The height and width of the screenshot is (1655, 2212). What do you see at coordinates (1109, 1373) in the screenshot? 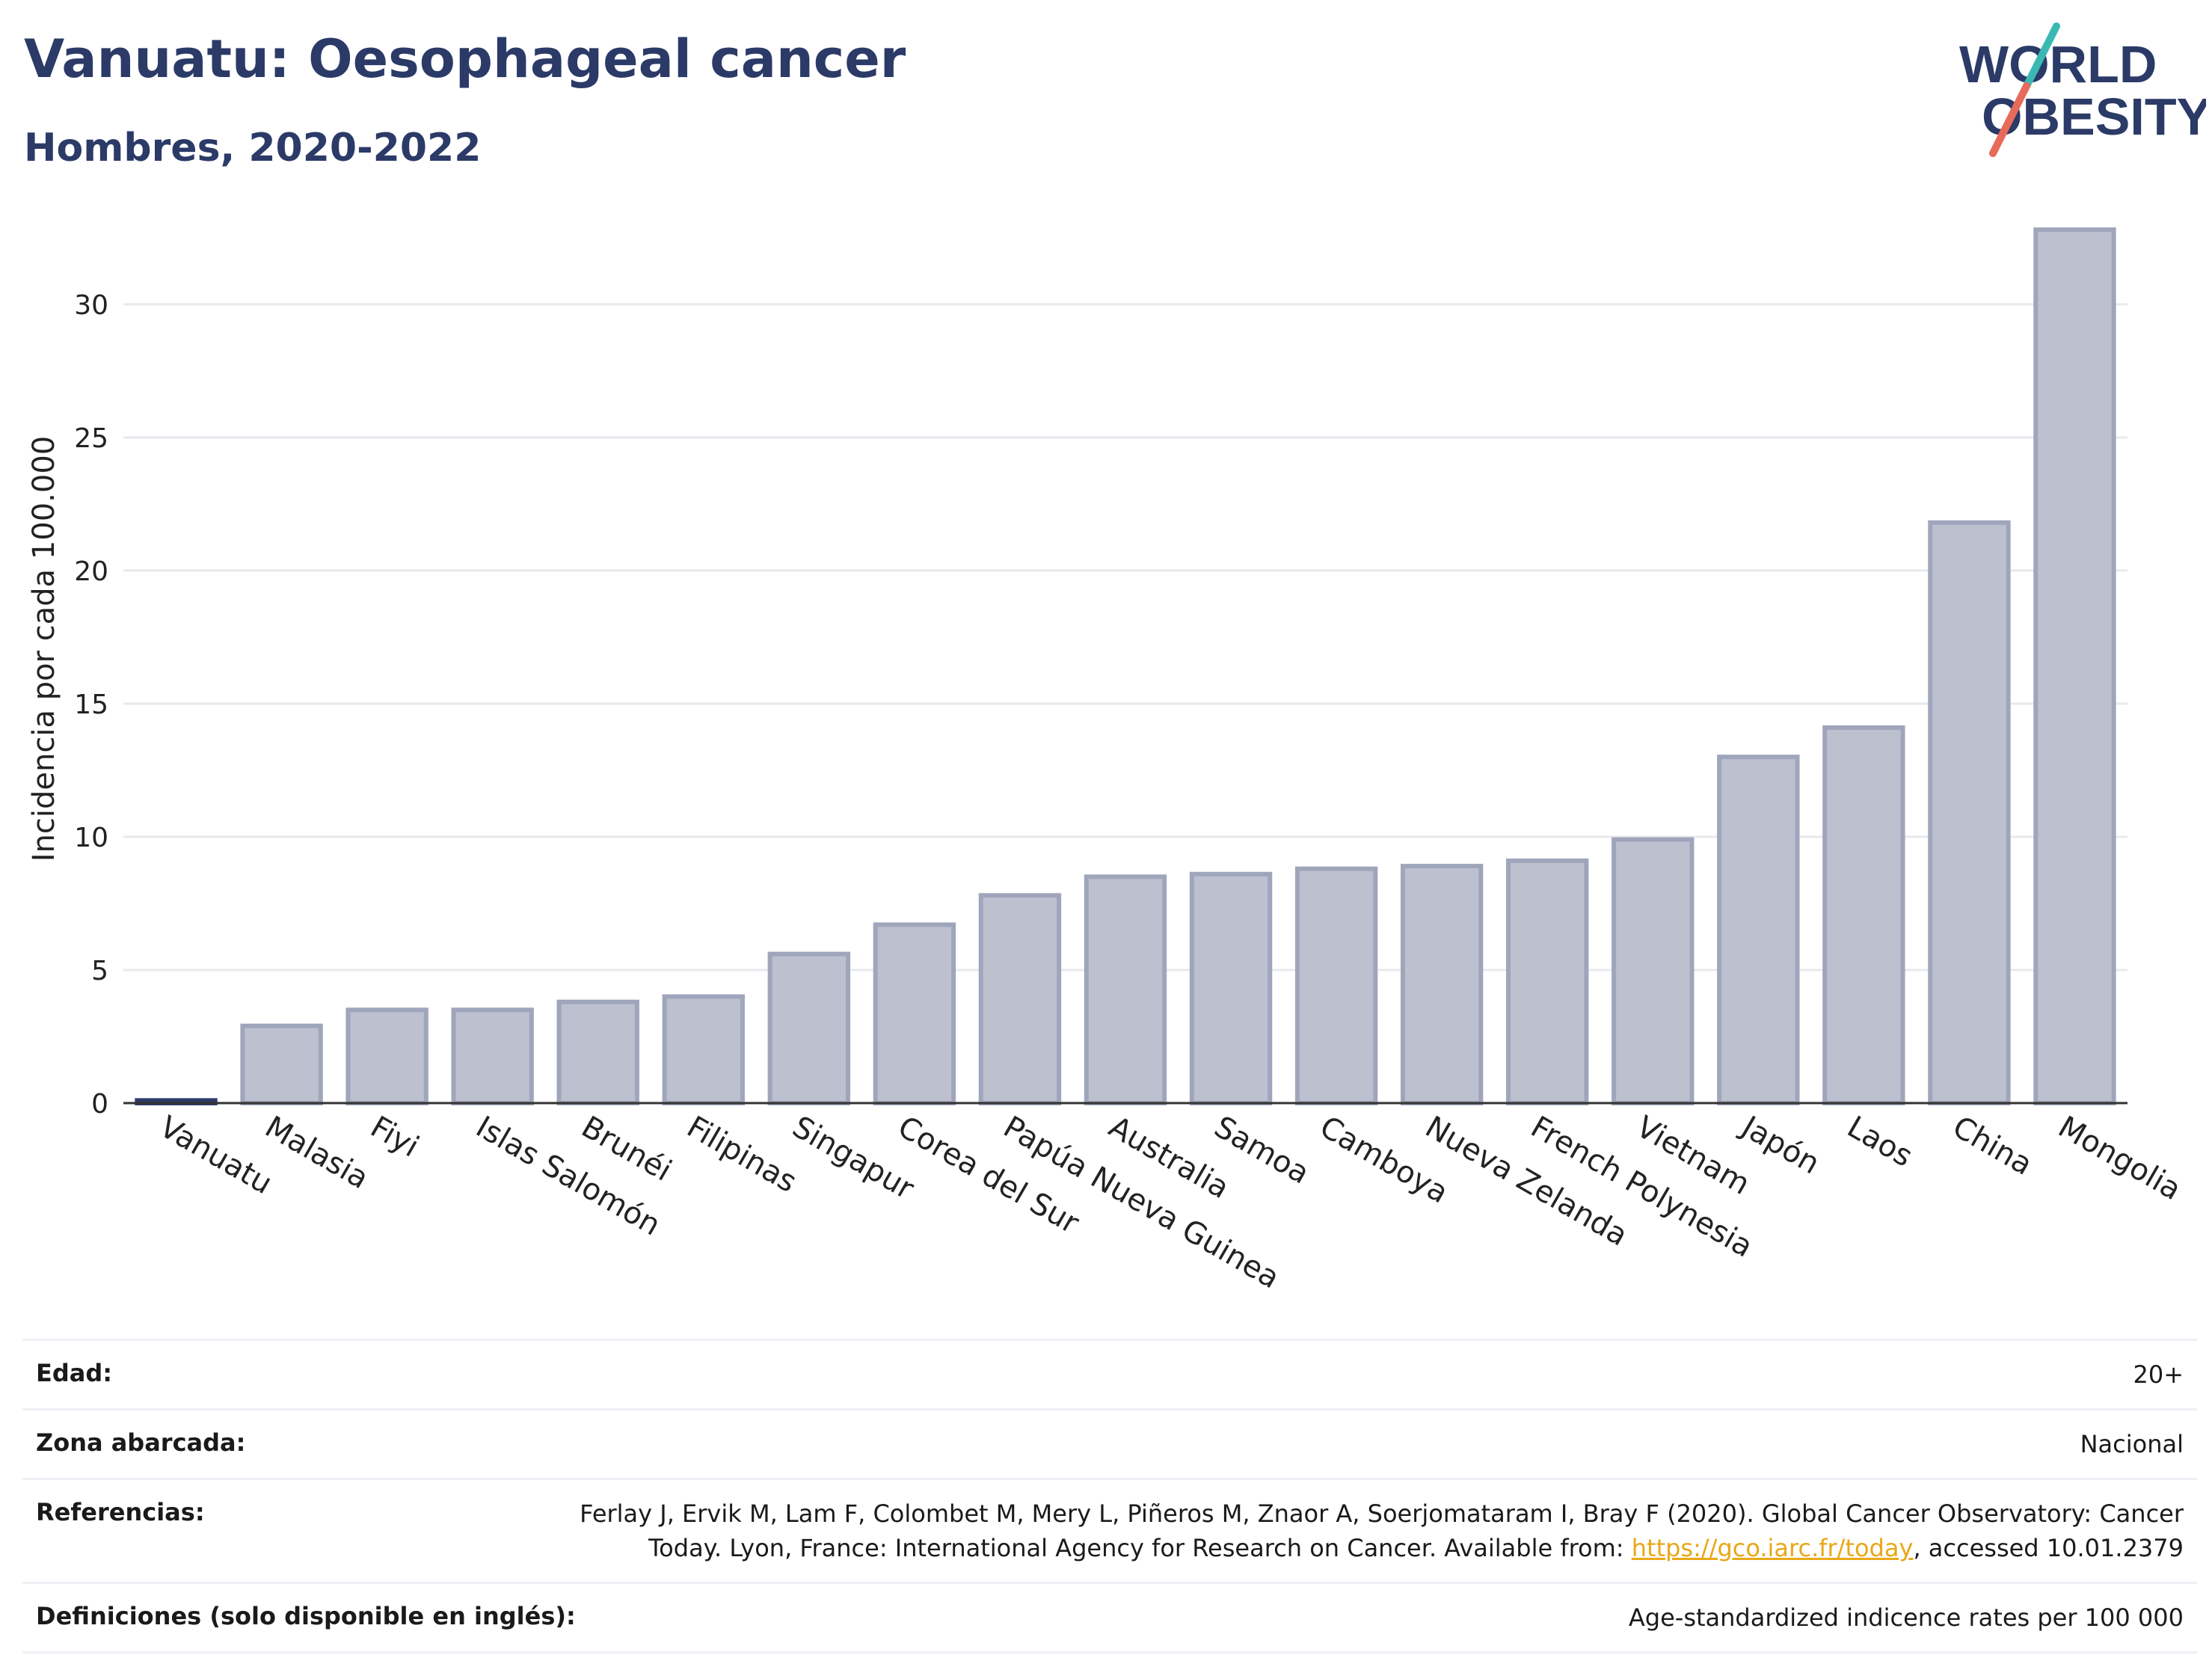
I see `info-row-age: Edad: 20+` at bounding box center [1109, 1373].